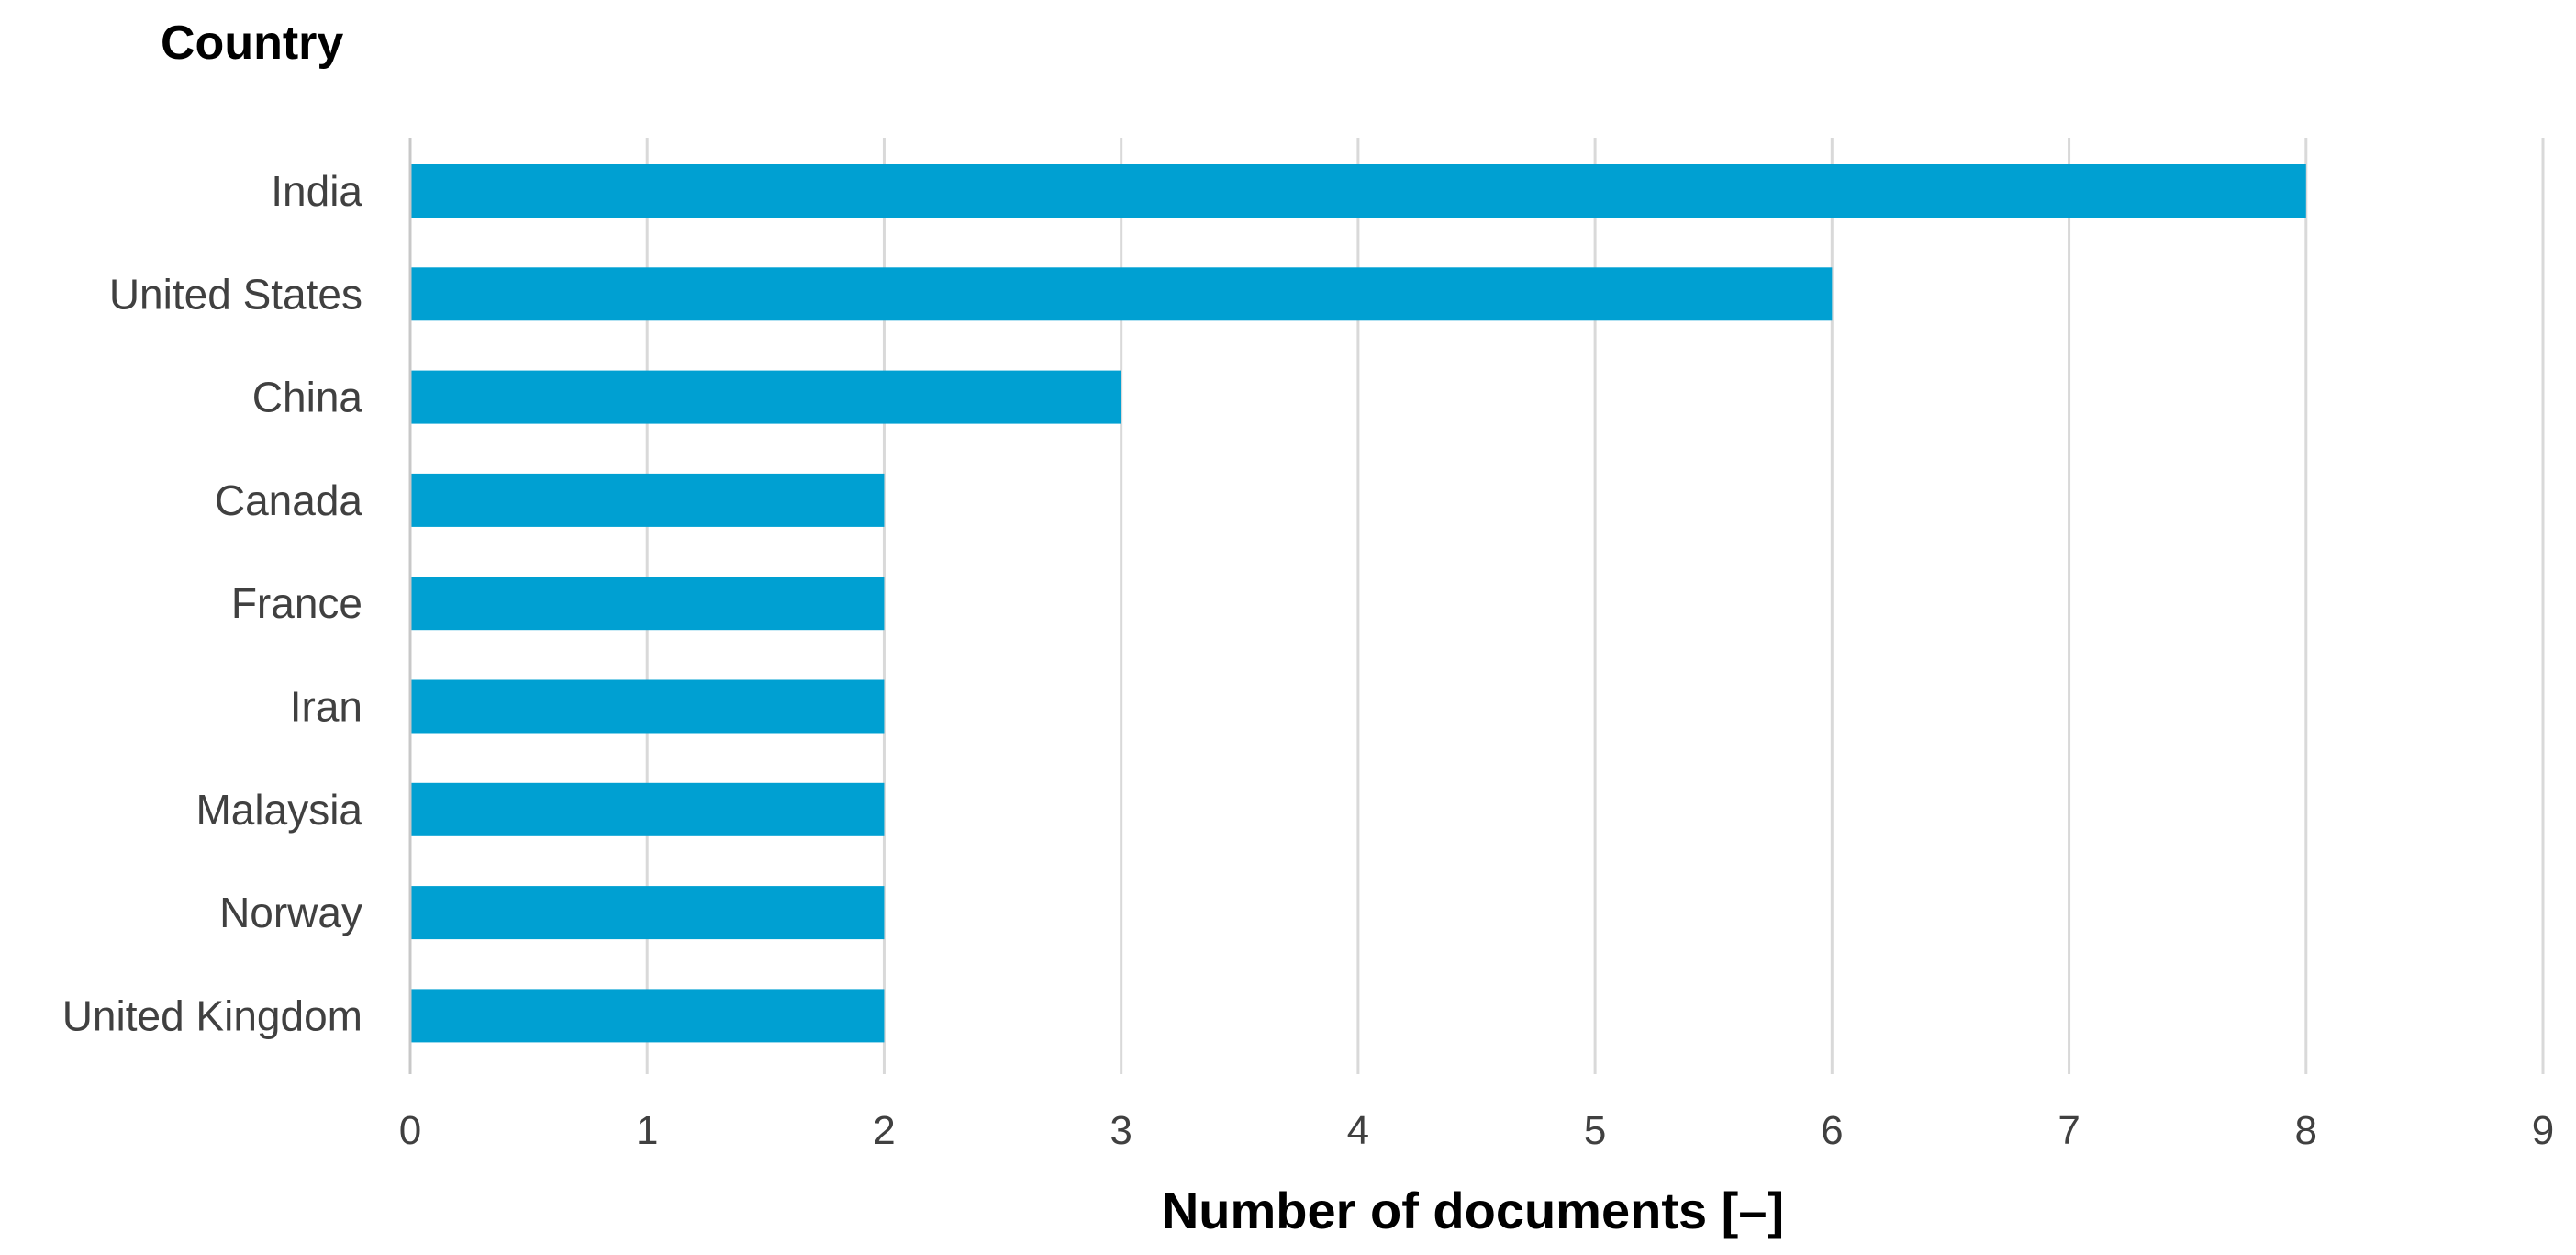  Describe the element at coordinates (212, 1015) in the screenshot. I see `category-label-united-kingdom: United Kingdom` at that location.